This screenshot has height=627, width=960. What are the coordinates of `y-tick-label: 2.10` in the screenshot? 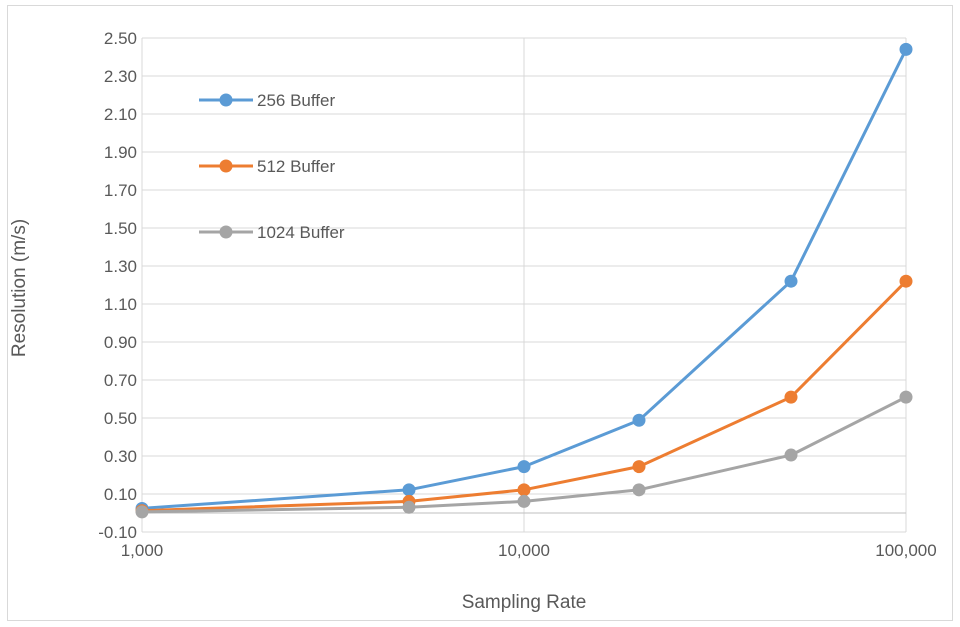 It's located at (120, 114).